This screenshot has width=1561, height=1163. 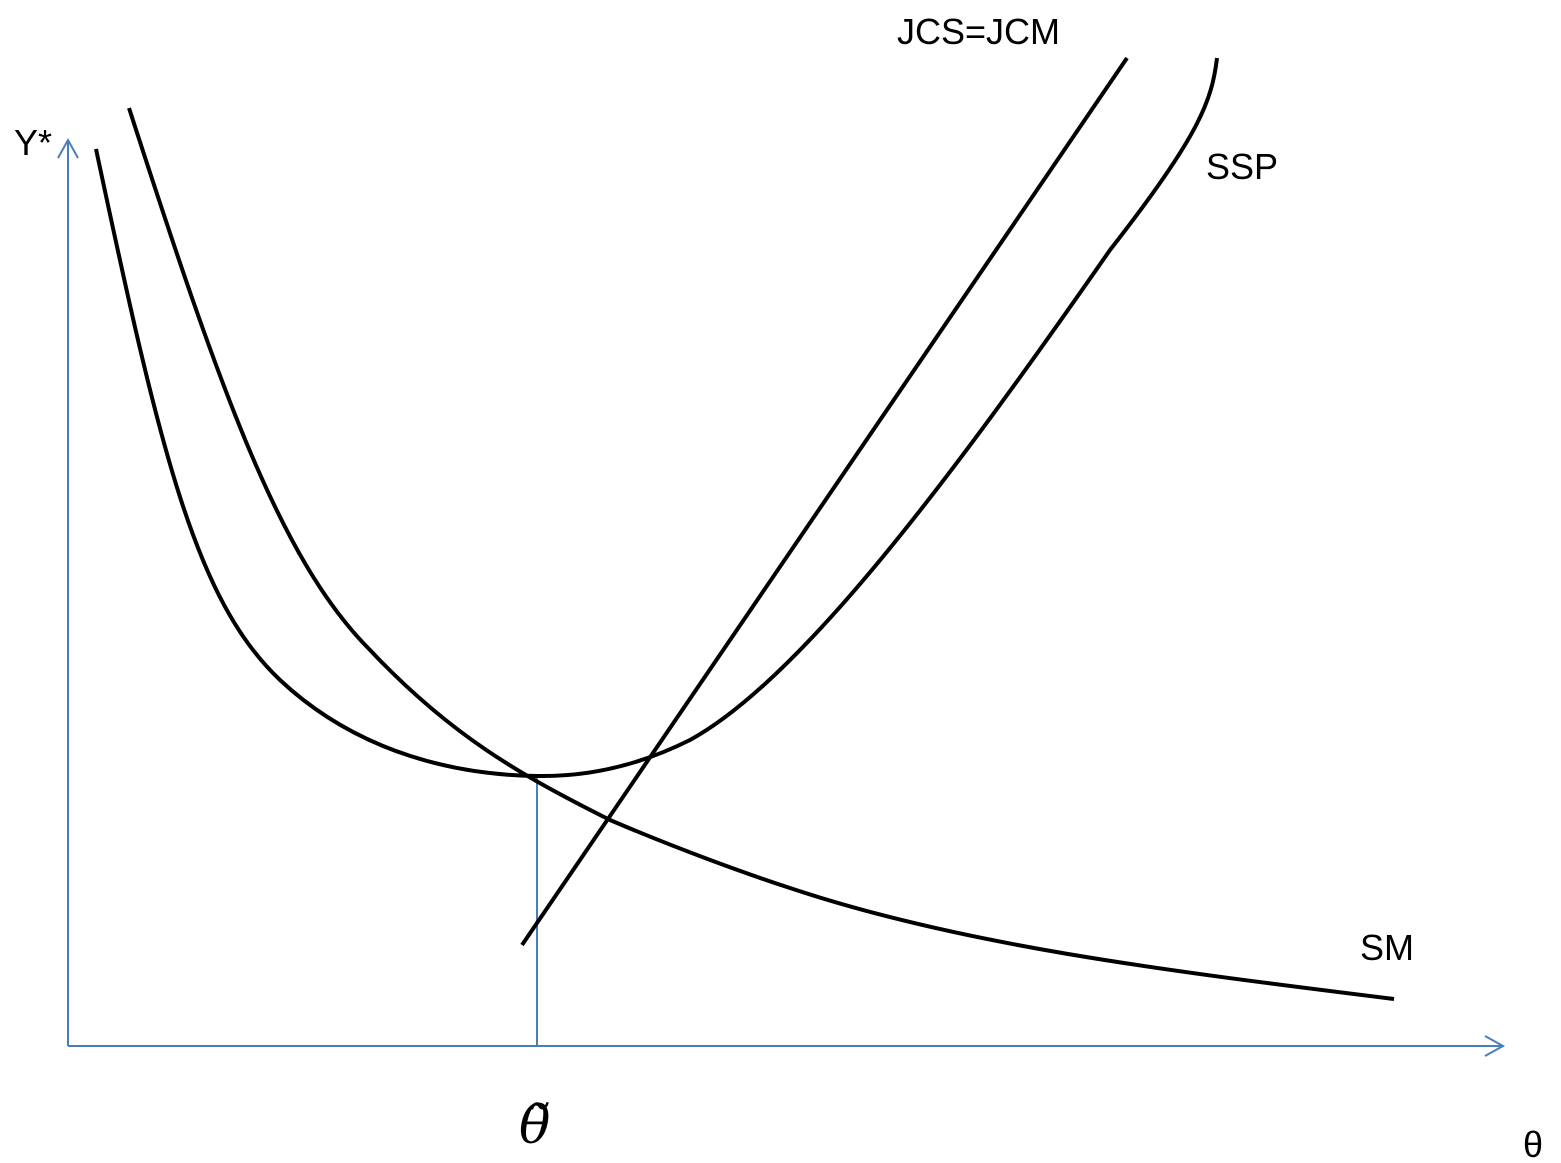 I want to click on jcs-jcm-label: JCS=JCM, so click(x=978, y=31).